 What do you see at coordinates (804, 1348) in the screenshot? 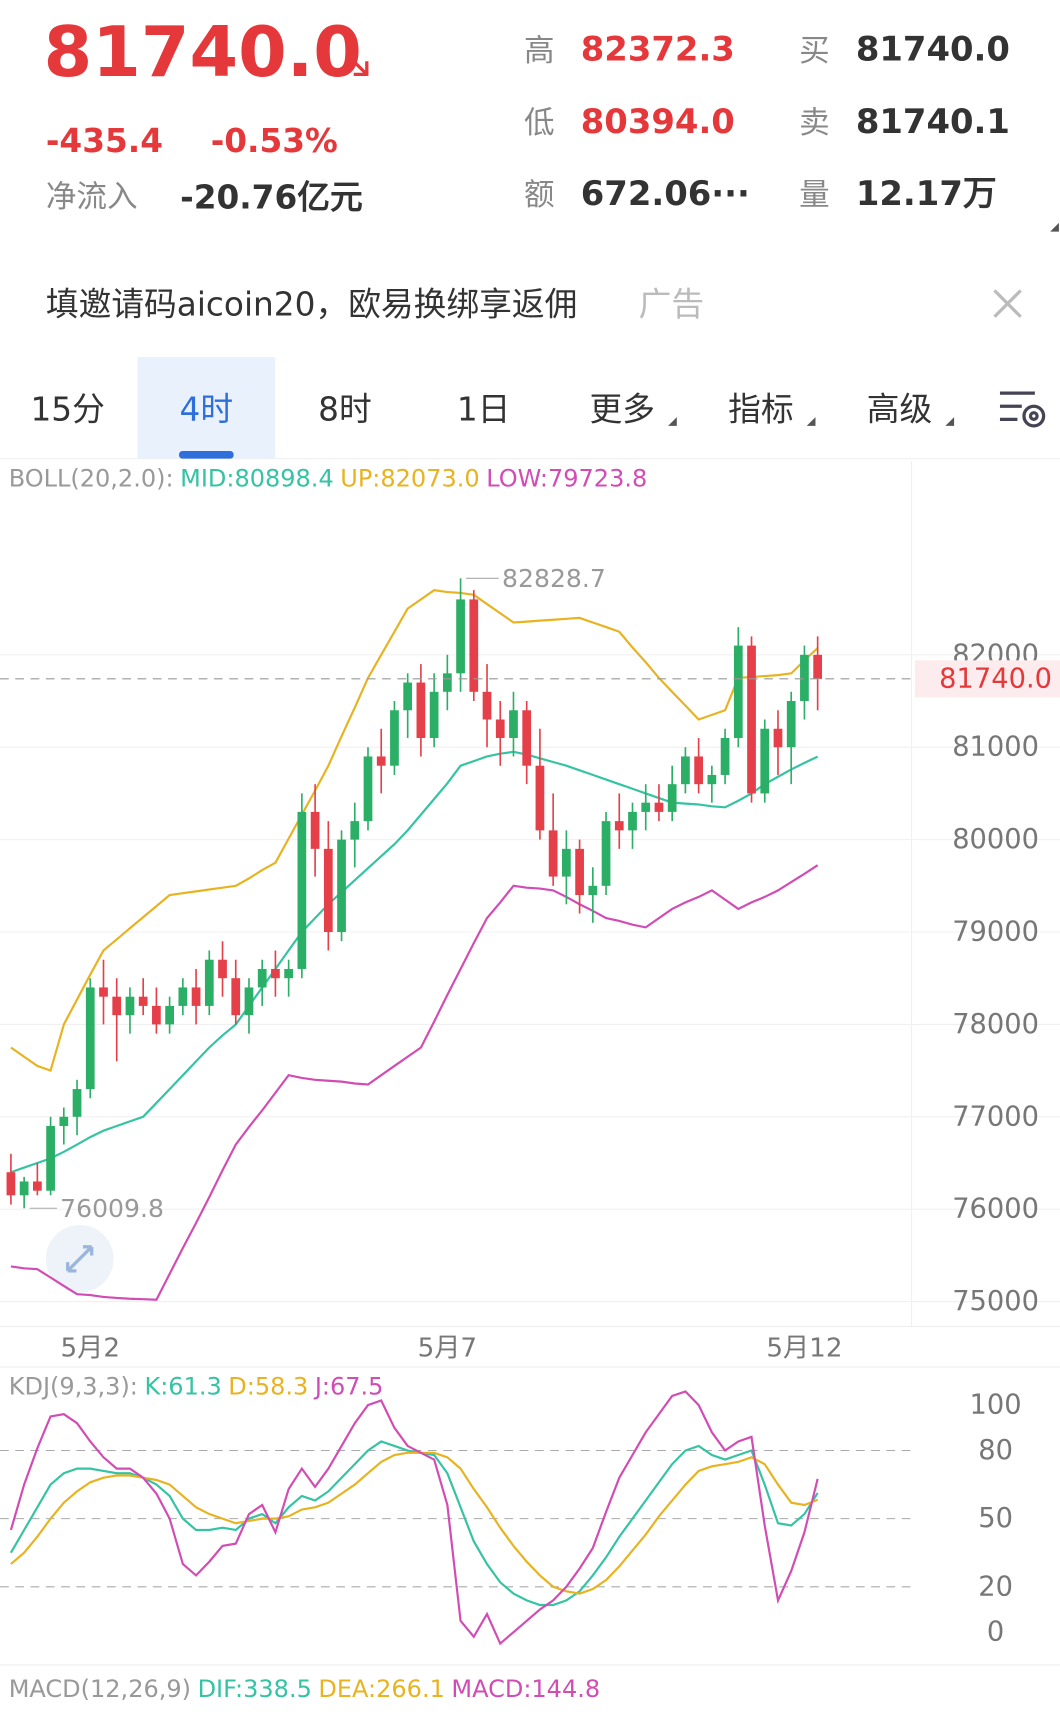
I see `x-tick-label: 5月12` at bounding box center [804, 1348].